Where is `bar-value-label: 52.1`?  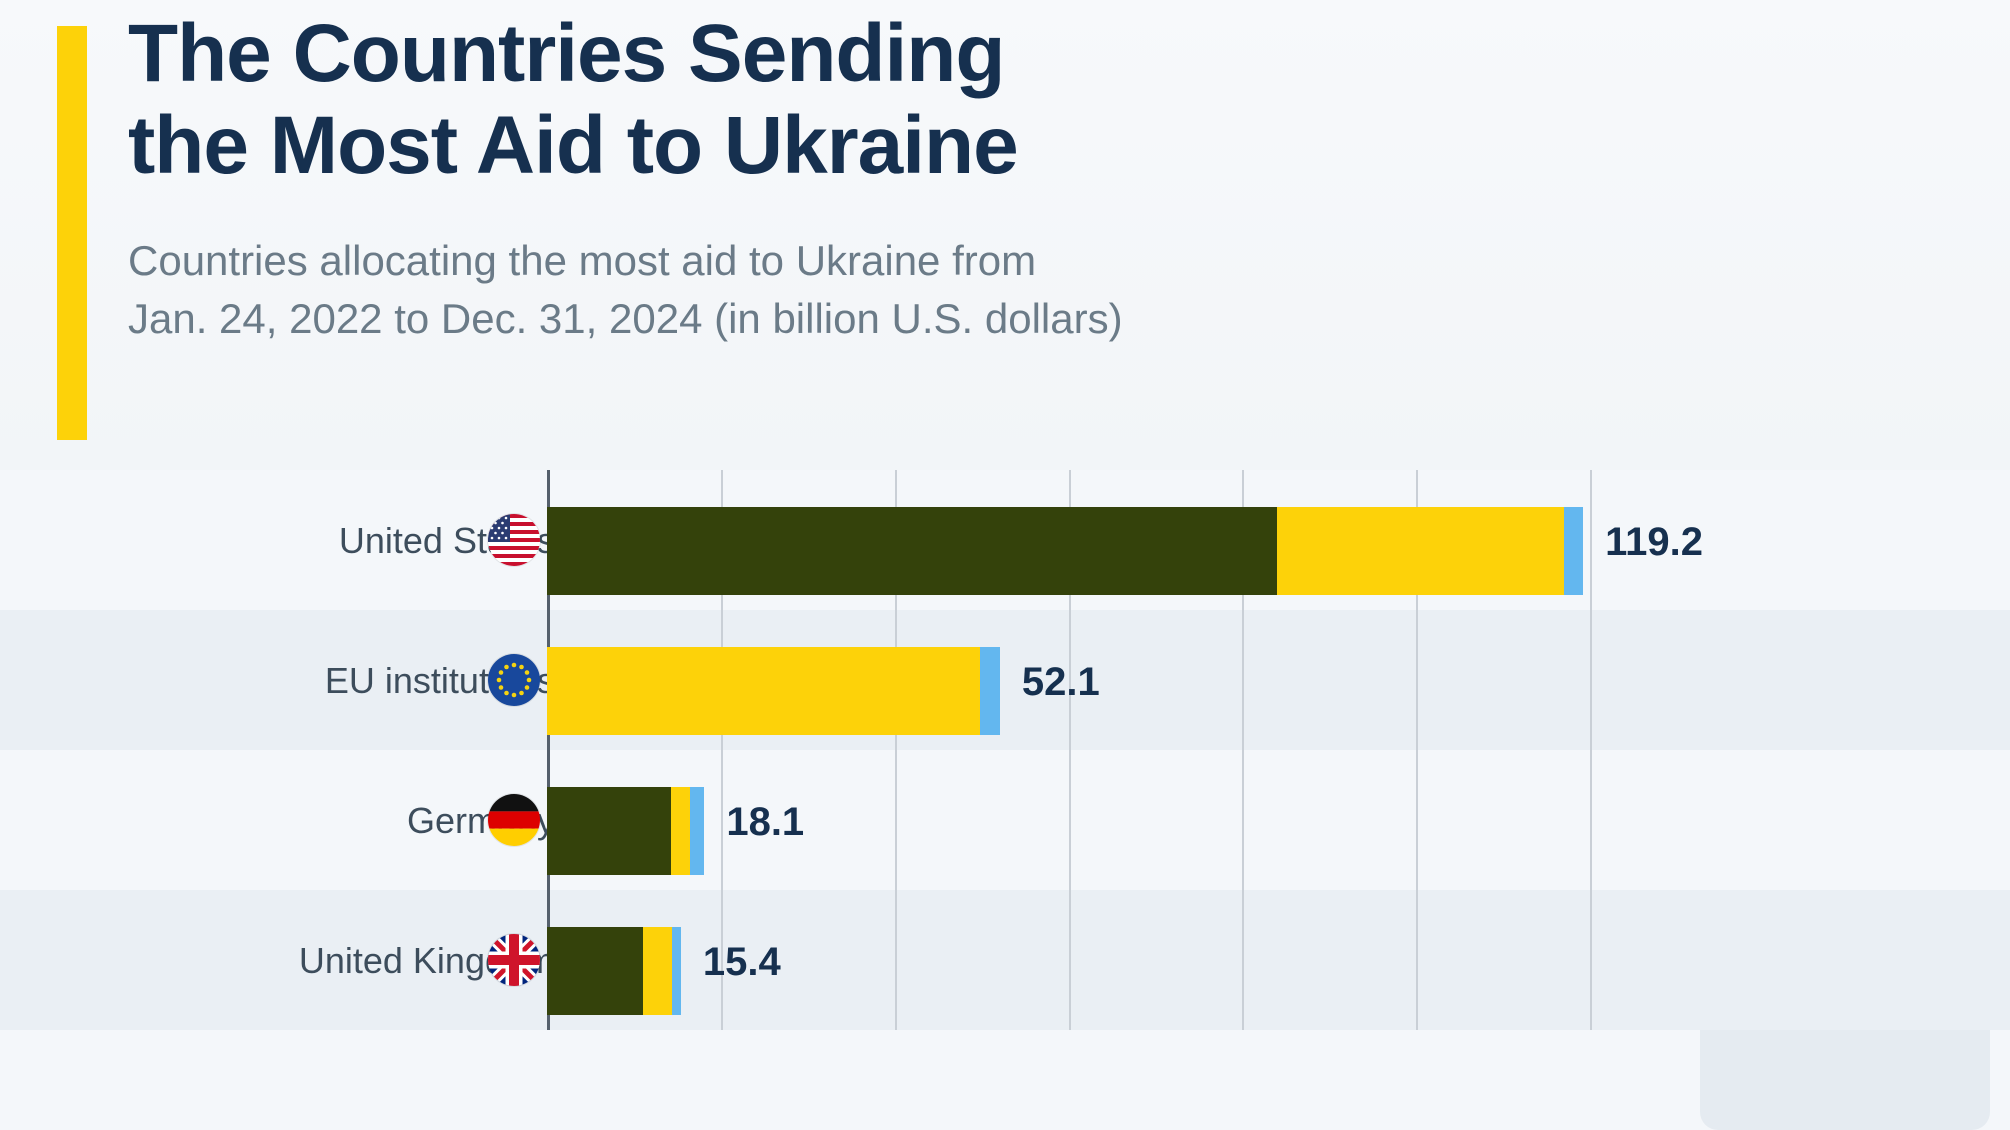 bar-value-label: 52.1 is located at coordinates (1060, 682).